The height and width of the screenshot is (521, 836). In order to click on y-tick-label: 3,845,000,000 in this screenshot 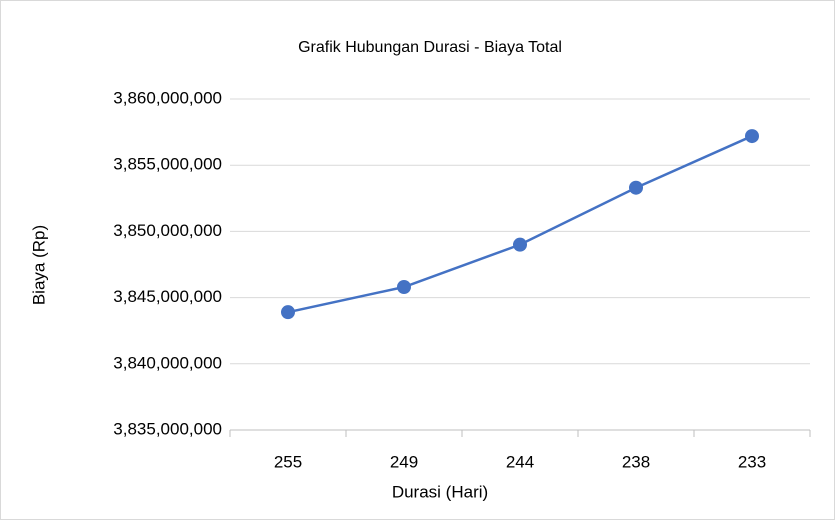, I will do `click(167, 296)`.